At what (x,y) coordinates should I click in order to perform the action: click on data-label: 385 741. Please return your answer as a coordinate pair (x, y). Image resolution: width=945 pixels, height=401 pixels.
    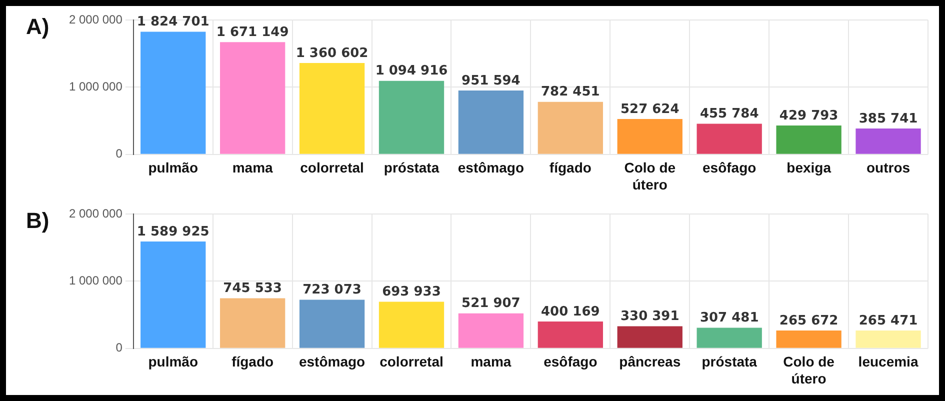
    Looking at the image, I should click on (888, 118).